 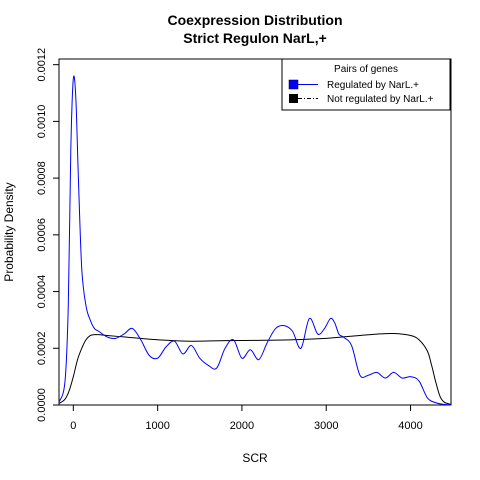 What do you see at coordinates (42, 178) in the screenshot?
I see `y-tick-label: 0.0008` at bounding box center [42, 178].